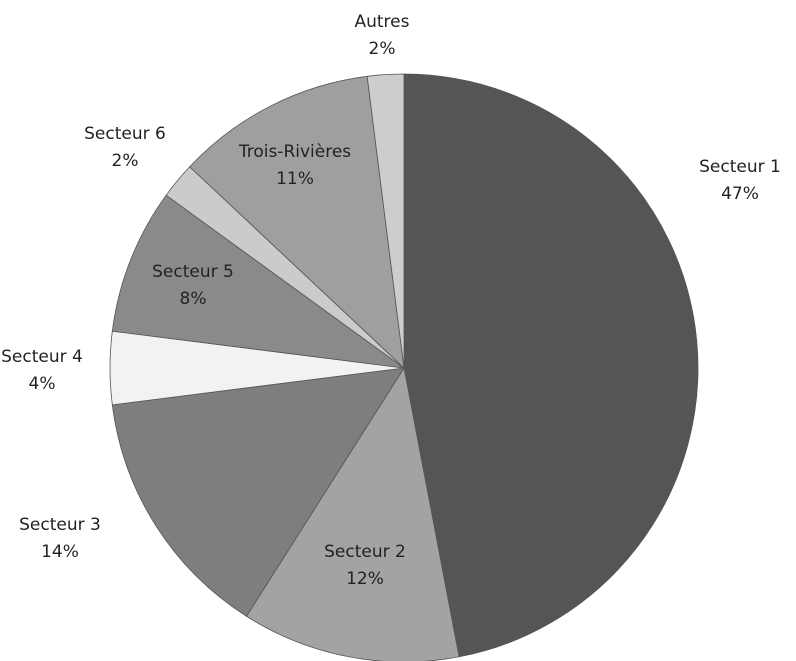  Describe the element at coordinates (60, 525) in the screenshot. I see `slice-label: Secteur 3` at that location.